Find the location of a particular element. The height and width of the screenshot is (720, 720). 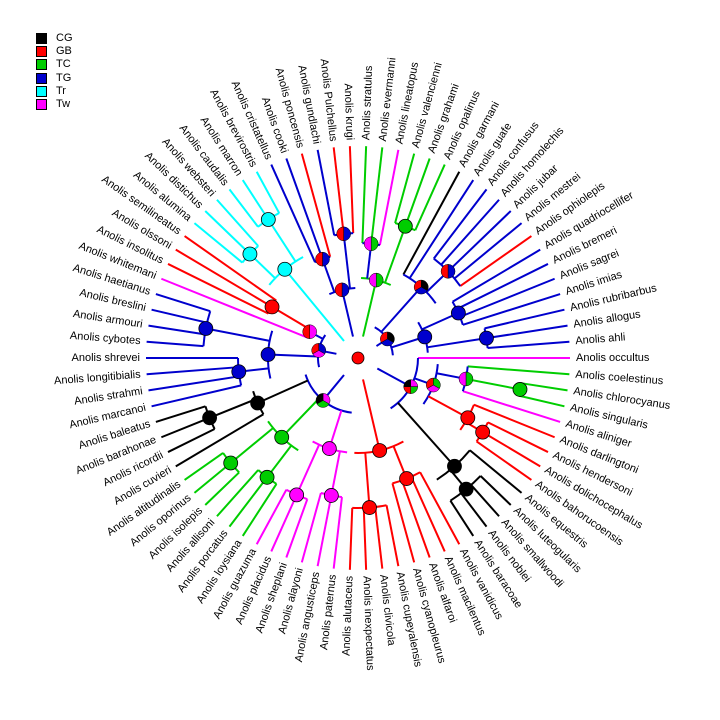

legend-label: TC is located at coordinates (63, 64).